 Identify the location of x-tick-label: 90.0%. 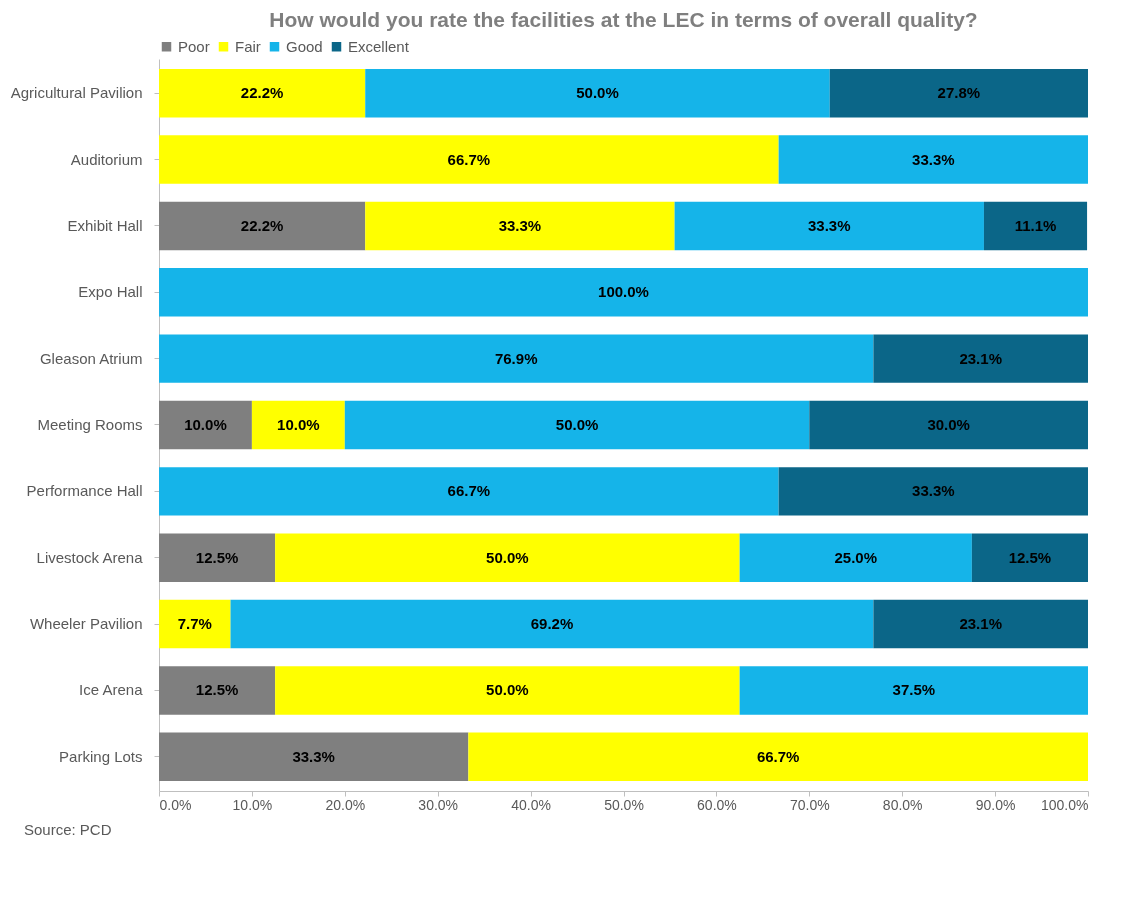
(995, 804).